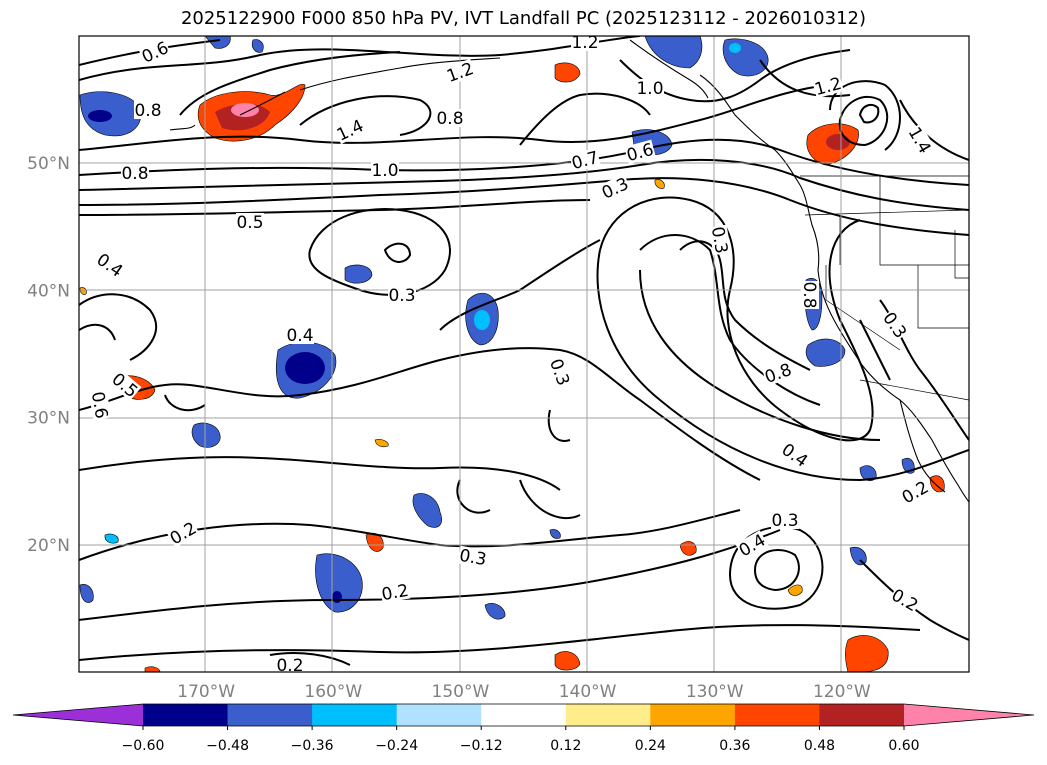  What do you see at coordinates (312, 746) in the screenshot?
I see `colorbar-tick-label: −0.36` at bounding box center [312, 746].